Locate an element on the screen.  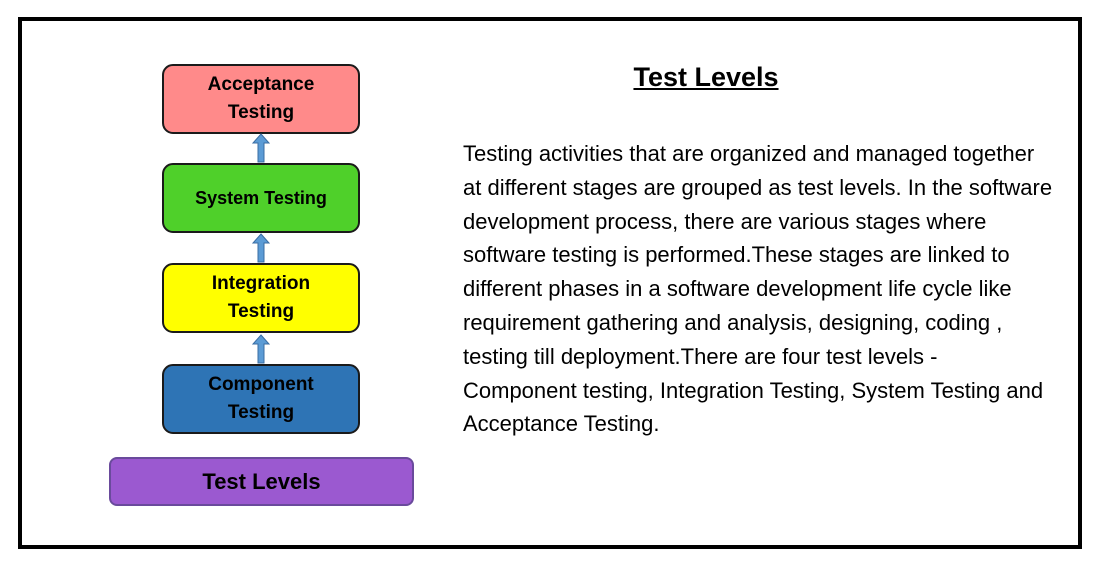
test-levels-base: Test Levels is located at coordinates (261, 481).